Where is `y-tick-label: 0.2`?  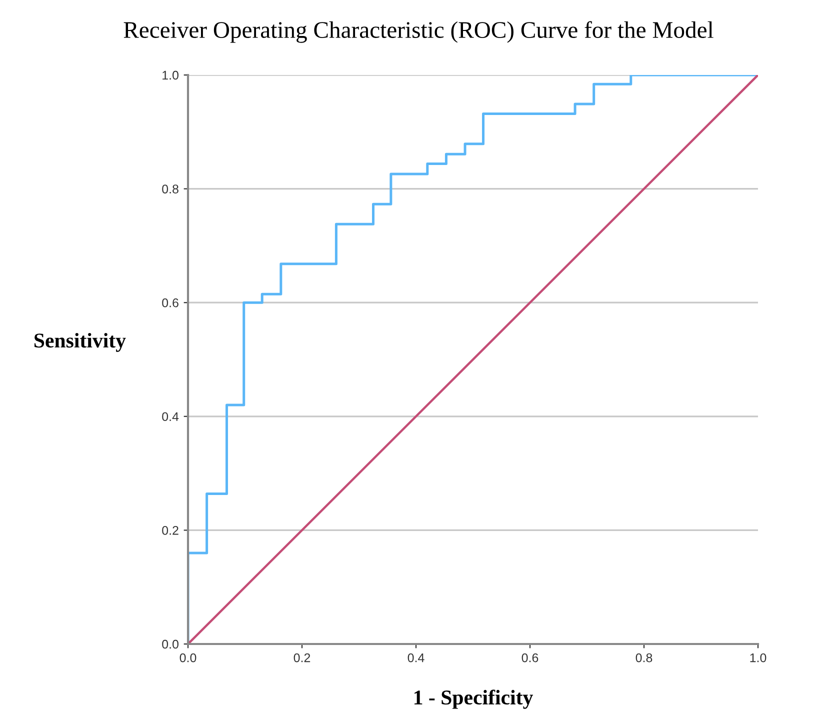
y-tick-label: 0.2 is located at coordinates (170, 530).